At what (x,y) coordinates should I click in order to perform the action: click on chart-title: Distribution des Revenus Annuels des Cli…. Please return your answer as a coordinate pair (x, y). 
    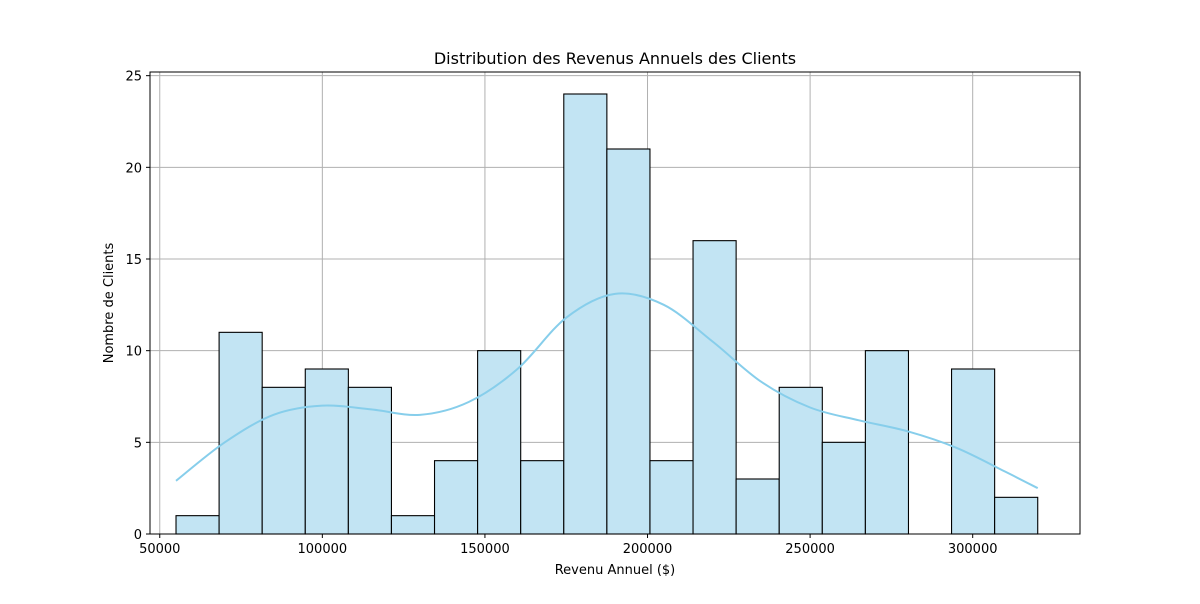
    Looking at the image, I should click on (615, 58).